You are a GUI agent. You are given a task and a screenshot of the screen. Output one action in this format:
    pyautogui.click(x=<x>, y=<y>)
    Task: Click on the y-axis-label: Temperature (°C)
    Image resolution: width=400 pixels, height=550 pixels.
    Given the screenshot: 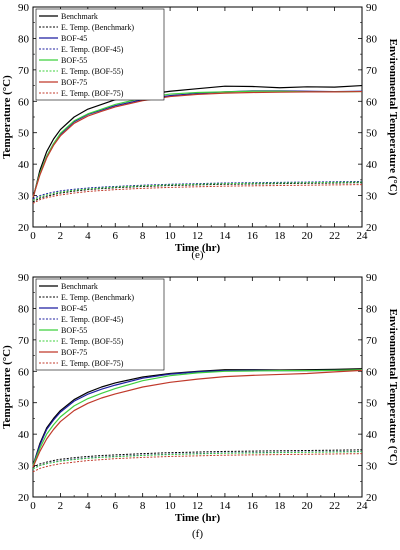 What is the action you would take?
    pyautogui.click(x=7, y=117)
    